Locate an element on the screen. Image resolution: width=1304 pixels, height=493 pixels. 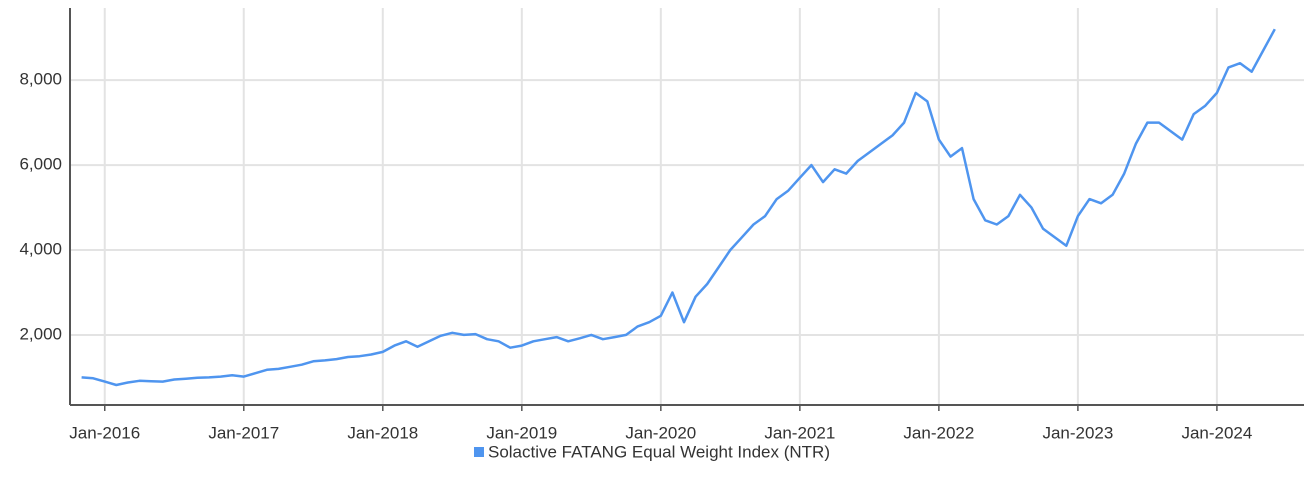
x-tick-label: Jan-2016 is located at coordinates (104, 432).